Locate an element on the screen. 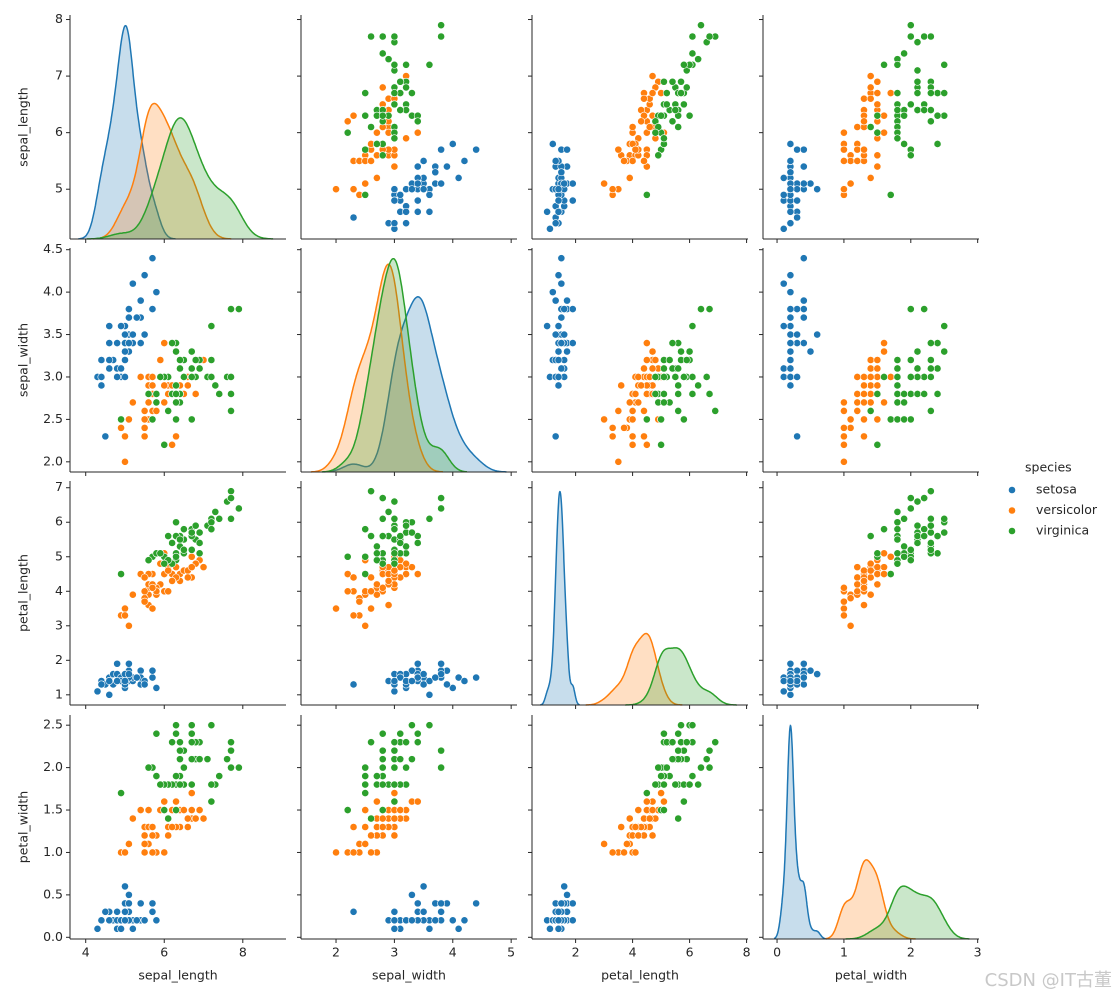 The width and height of the screenshot is (1117, 1000). y-tick-label: 1 is located at coordinates (59, 693).